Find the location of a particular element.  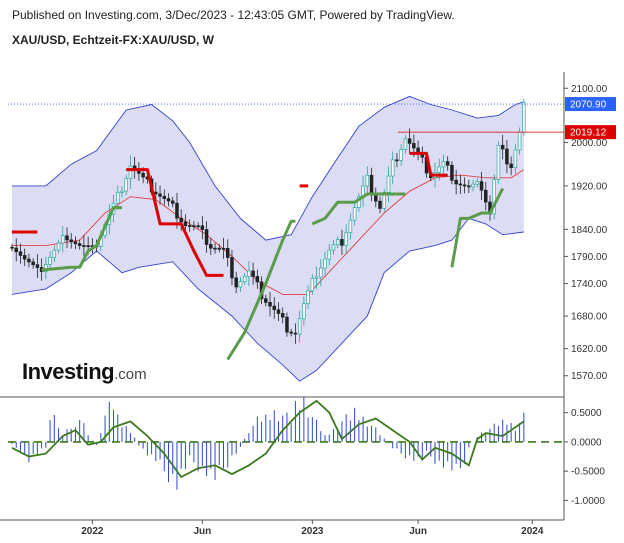

symbol-title: XAU/USD, Echtzeit-FX:XAU/USD, W is located at coordinates (113, 40).